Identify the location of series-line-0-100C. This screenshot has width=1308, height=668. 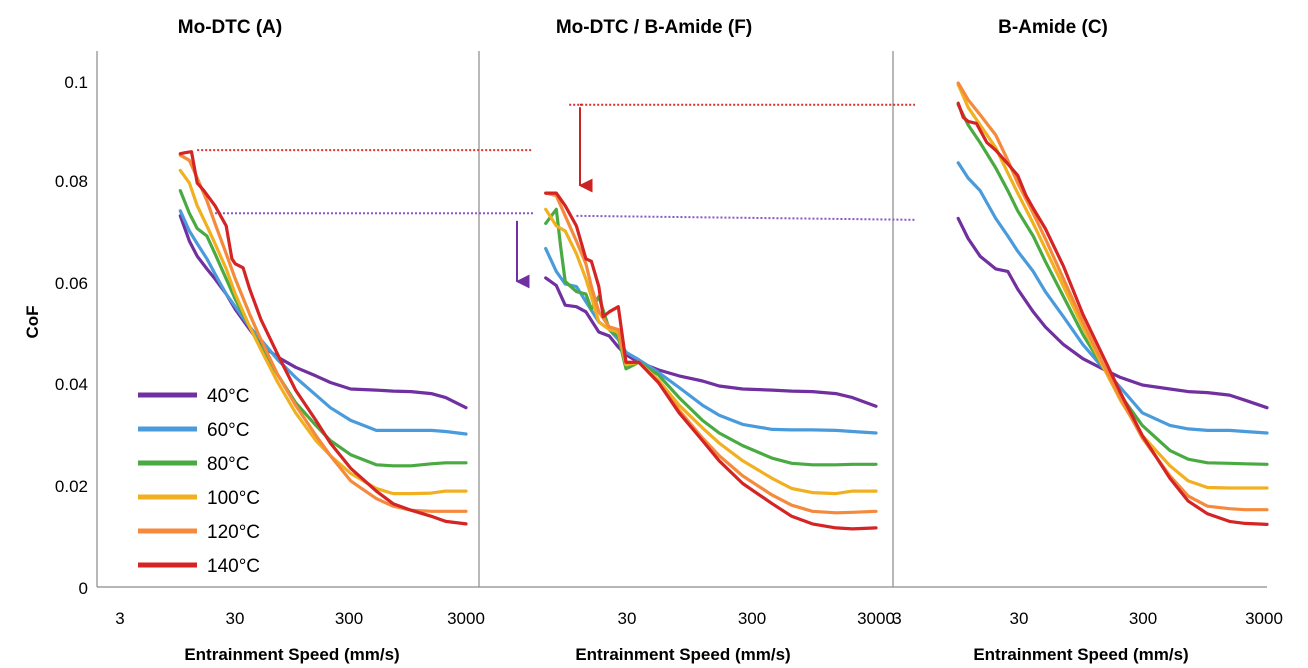
(323, 332).